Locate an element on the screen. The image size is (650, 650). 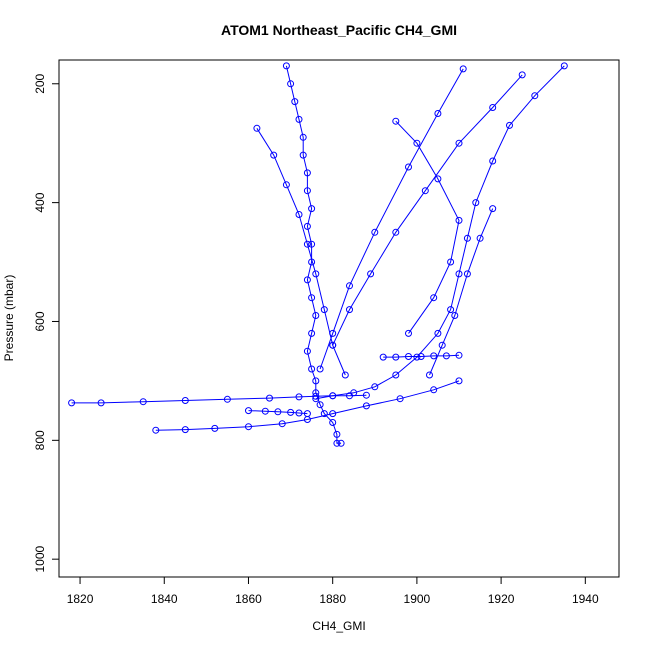
chart-title: ATOM1 Northeast_Pacific CH4_GMI is located at coordinates (339, 30).